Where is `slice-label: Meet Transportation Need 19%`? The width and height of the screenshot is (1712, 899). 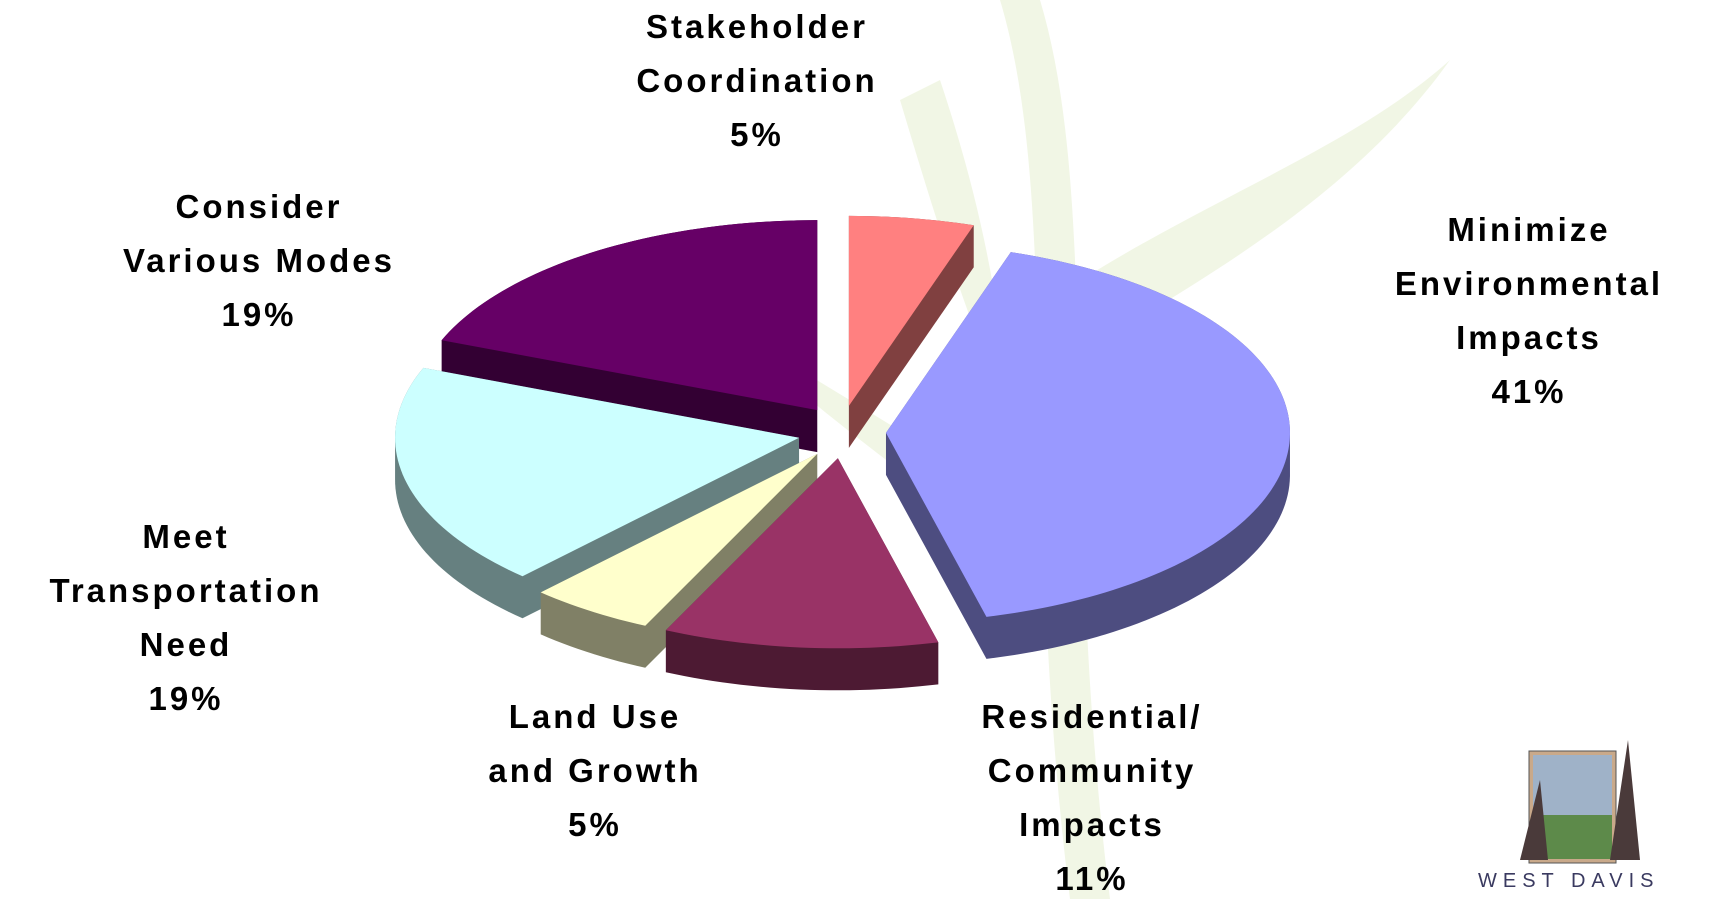 slice-label: Meet Transportation Need 19% is located at coordinates (185, 618).